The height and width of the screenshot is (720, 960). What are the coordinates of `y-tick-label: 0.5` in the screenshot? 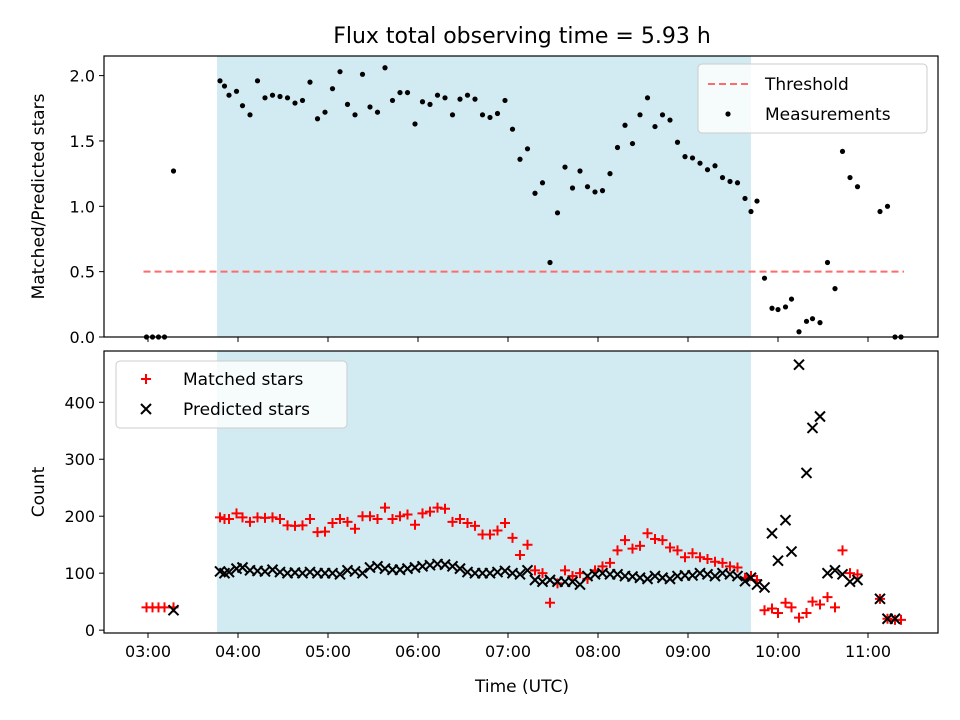 It's located at (82, 272).